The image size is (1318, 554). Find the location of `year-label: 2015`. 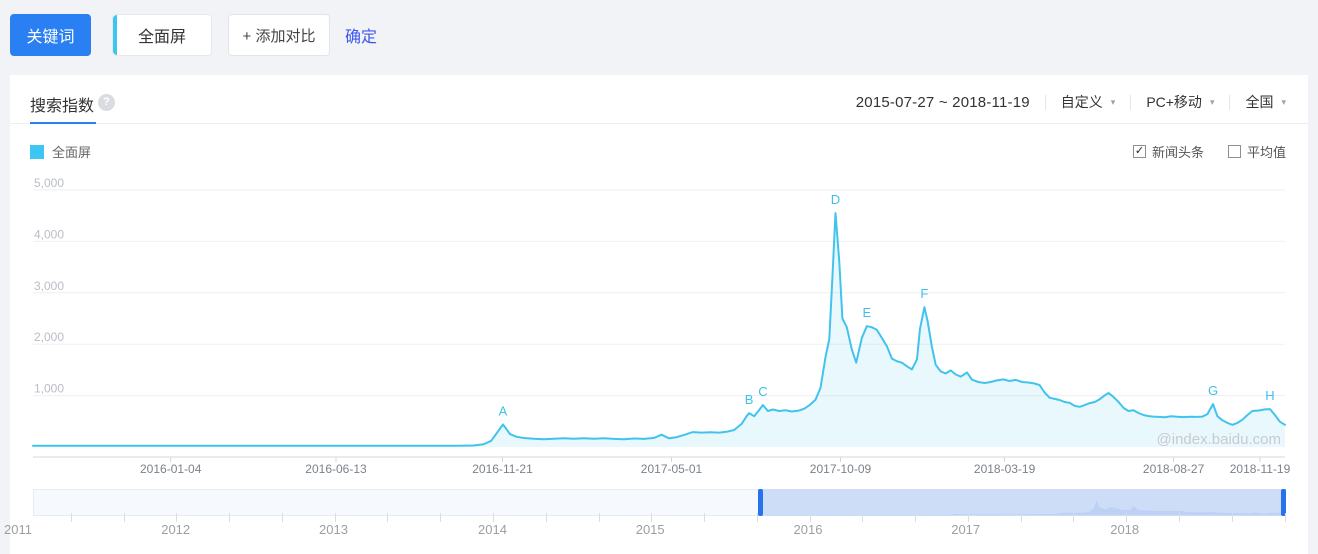

year-label: 2015 is located at coordinates (650, 529).